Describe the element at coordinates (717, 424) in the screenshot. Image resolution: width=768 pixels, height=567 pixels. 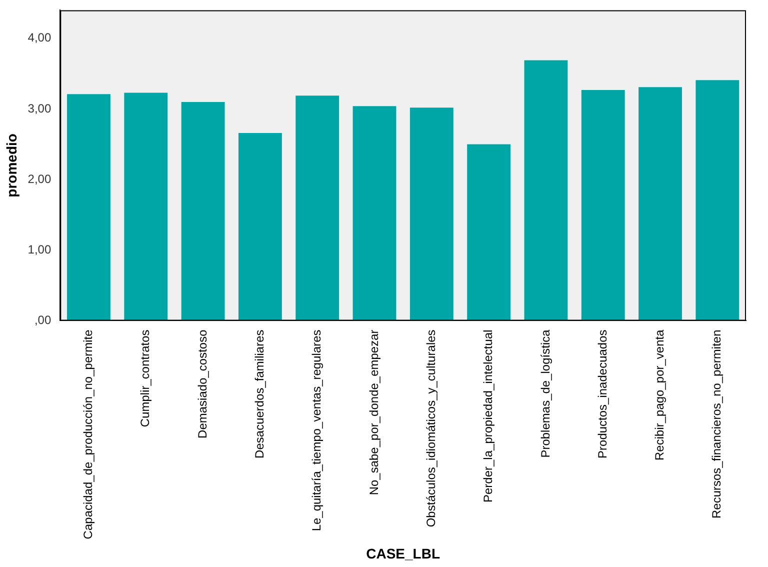
I see `x-tick-label: Recursos_financieros_no_permiten` at that location.